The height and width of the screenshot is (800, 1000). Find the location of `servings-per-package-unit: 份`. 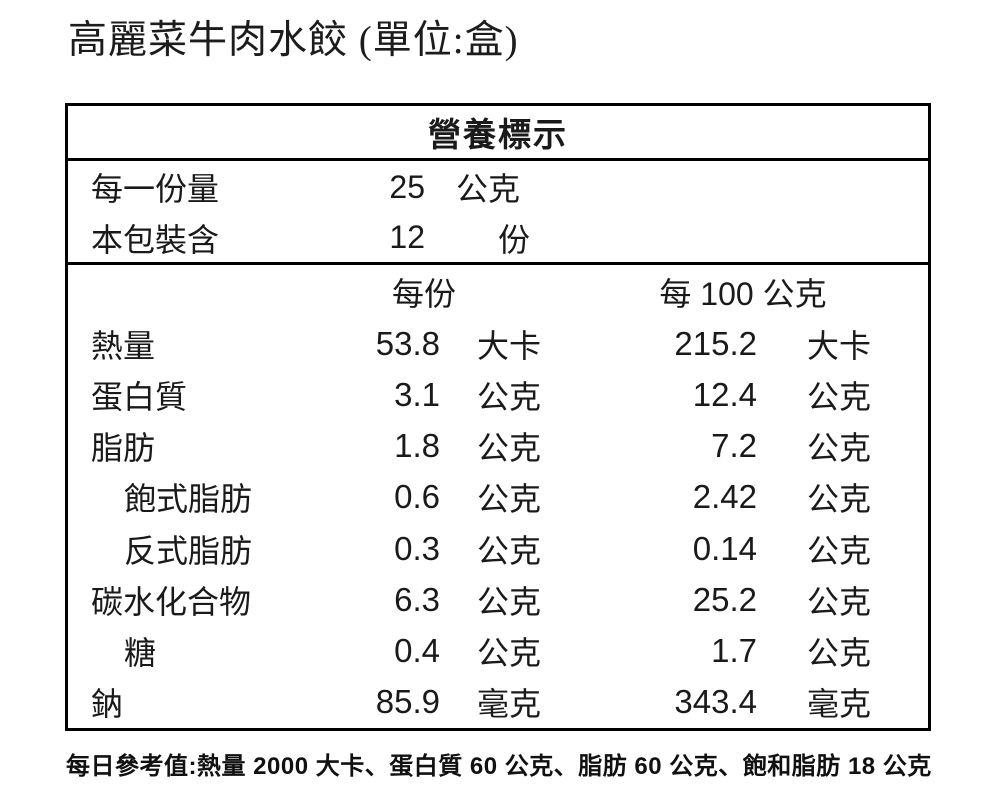

servings-per-package-unit: 份 is located at coordinates (513, 239).